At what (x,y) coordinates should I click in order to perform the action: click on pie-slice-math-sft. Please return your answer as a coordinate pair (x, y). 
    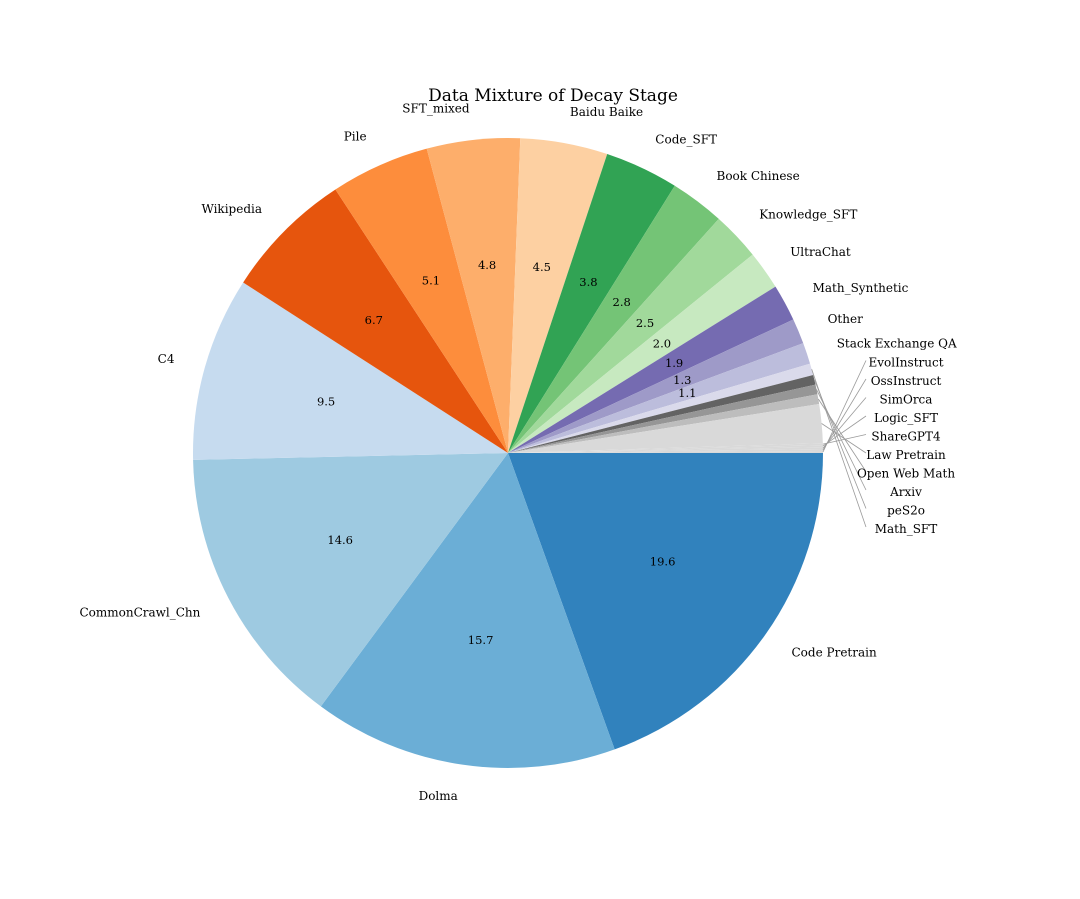
    Looking at the image, I should click on (661, 408).